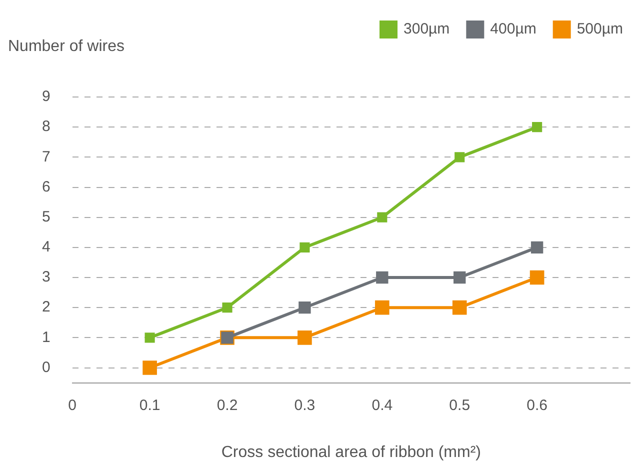 This screenshot has height=474, width=641. What do you see at coordinates (305, 405) in the screenshot?
I see `x-tick-label: 0.3` at bounding box center [305, 405].